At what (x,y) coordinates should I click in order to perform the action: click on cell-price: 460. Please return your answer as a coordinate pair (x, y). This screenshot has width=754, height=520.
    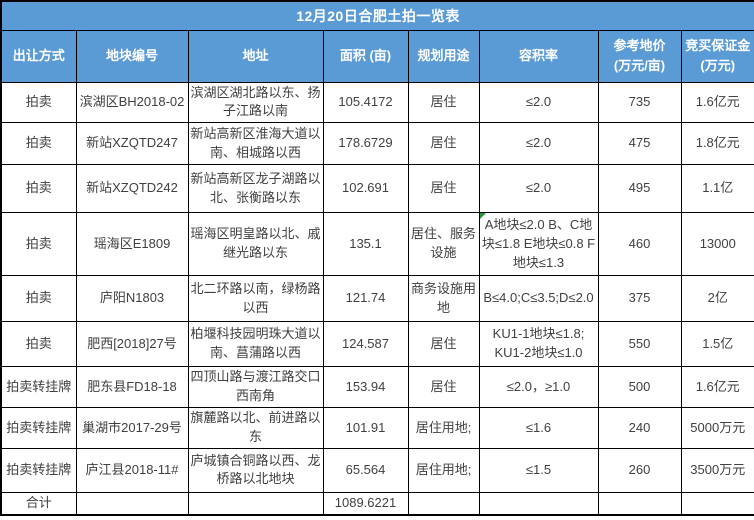
    Looking at the image, I should click on (639, 244).